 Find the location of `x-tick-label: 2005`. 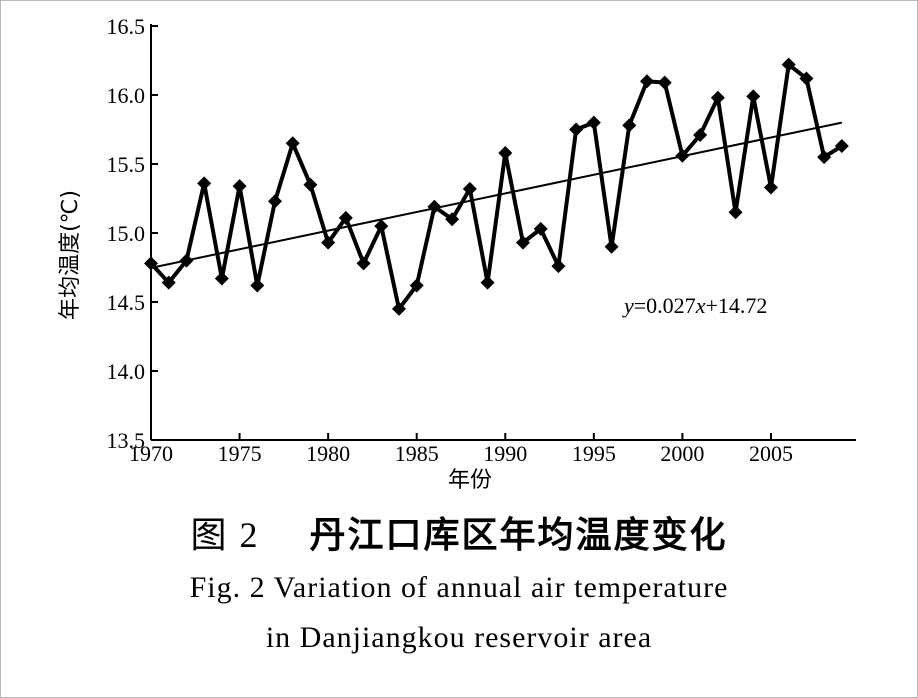

x-tick-label: 2005 is located at coordinates (771, 453).